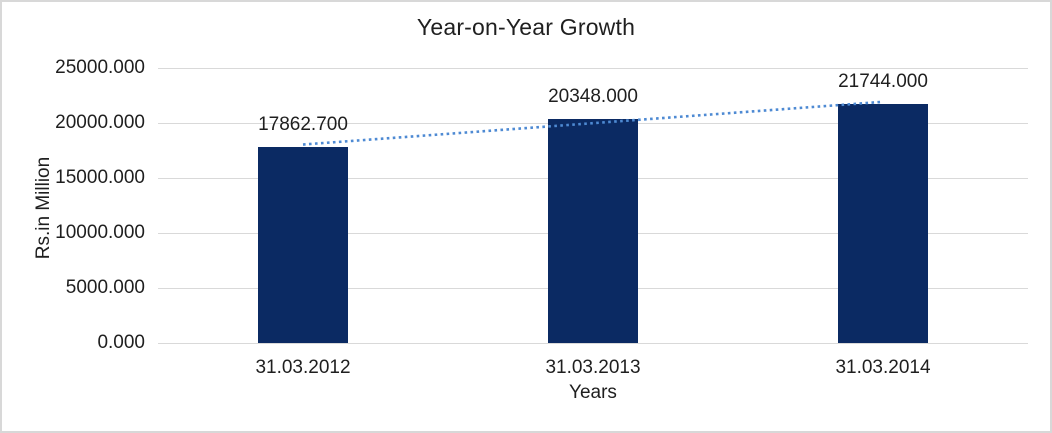 The width and height of the screenshot is (1052, 433). I want to click on bar-data-label: 17862.700, so click(303, 124).